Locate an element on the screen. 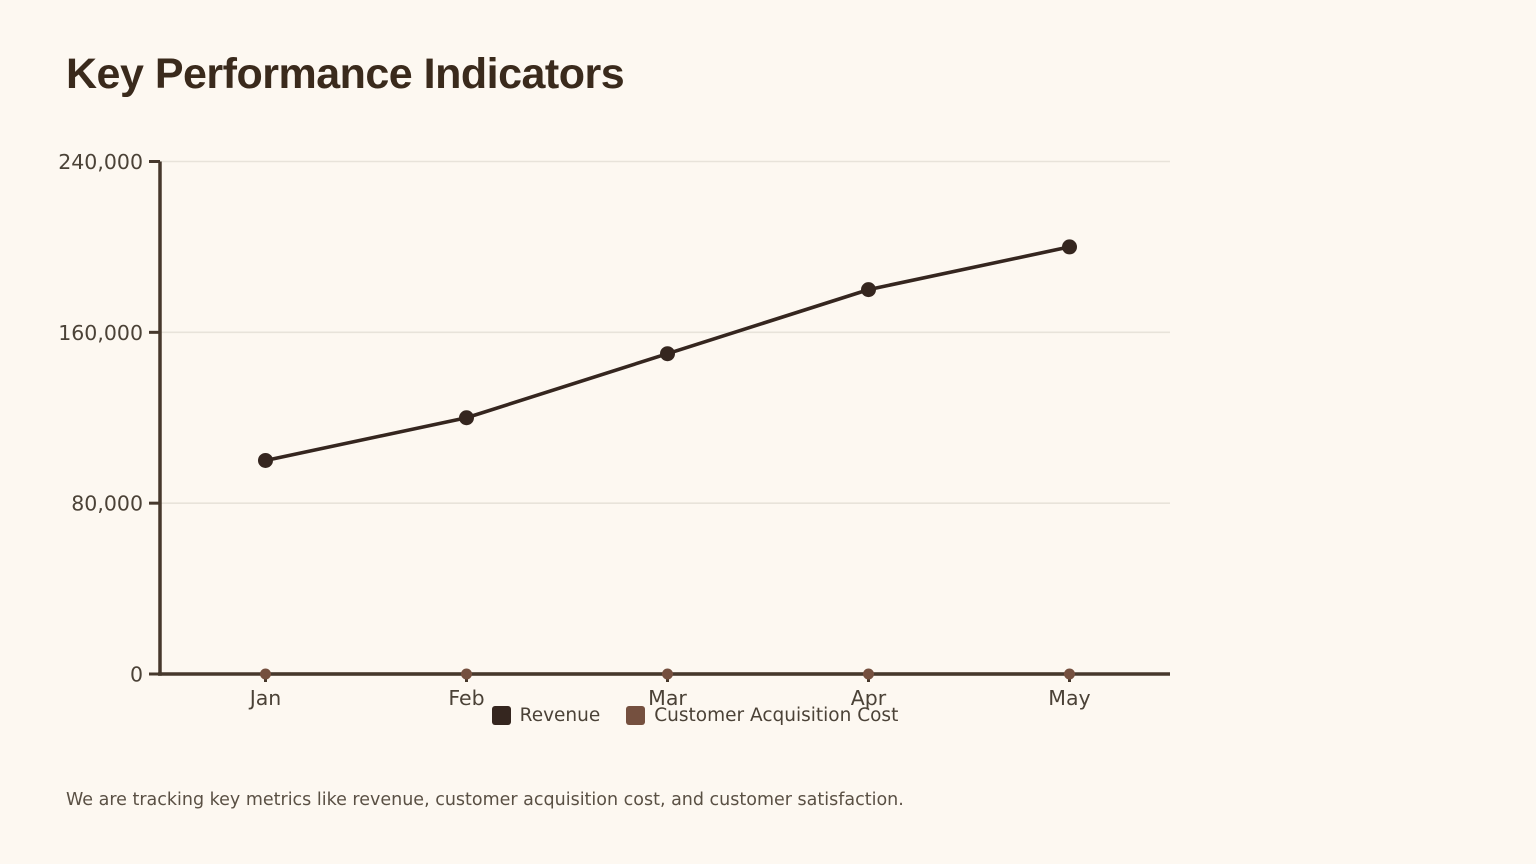 The image size is (1536, 864). data-point-customer-acquisition-cost-apr is located at coordinates (868, 674).